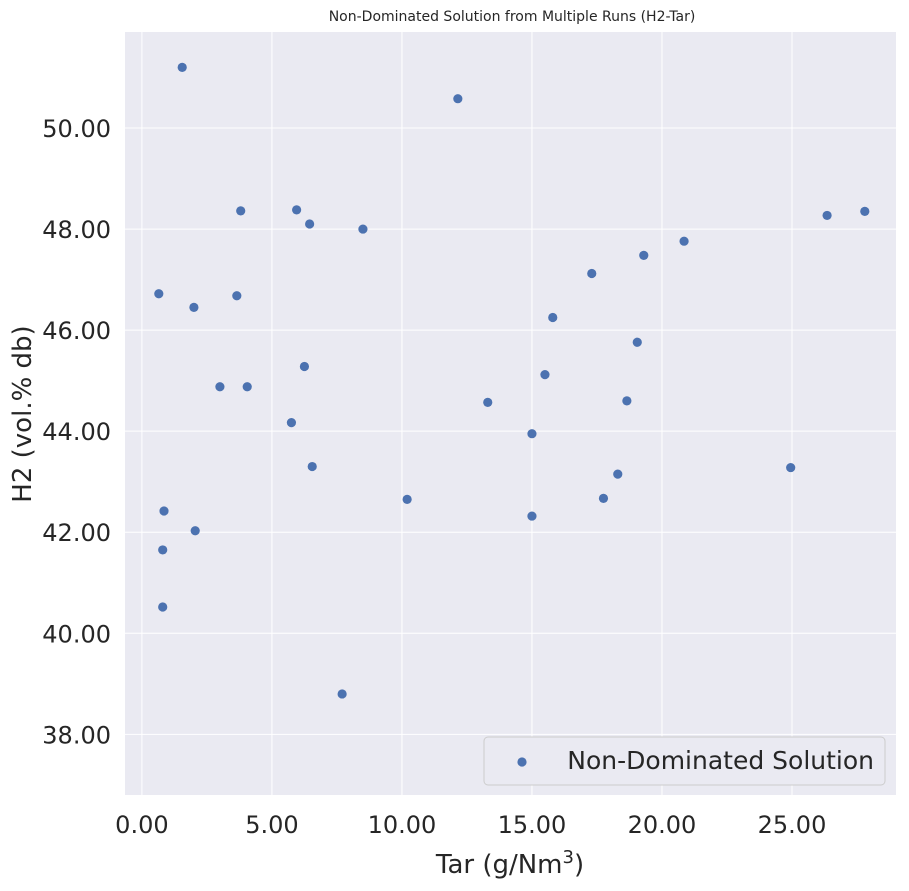 The width and height of the screenshot is (909, 891). What do you see at coordinates (141, 825) in the screenshot?
I see `x-tick-label: 0.00` at bounding box center [141, 825].